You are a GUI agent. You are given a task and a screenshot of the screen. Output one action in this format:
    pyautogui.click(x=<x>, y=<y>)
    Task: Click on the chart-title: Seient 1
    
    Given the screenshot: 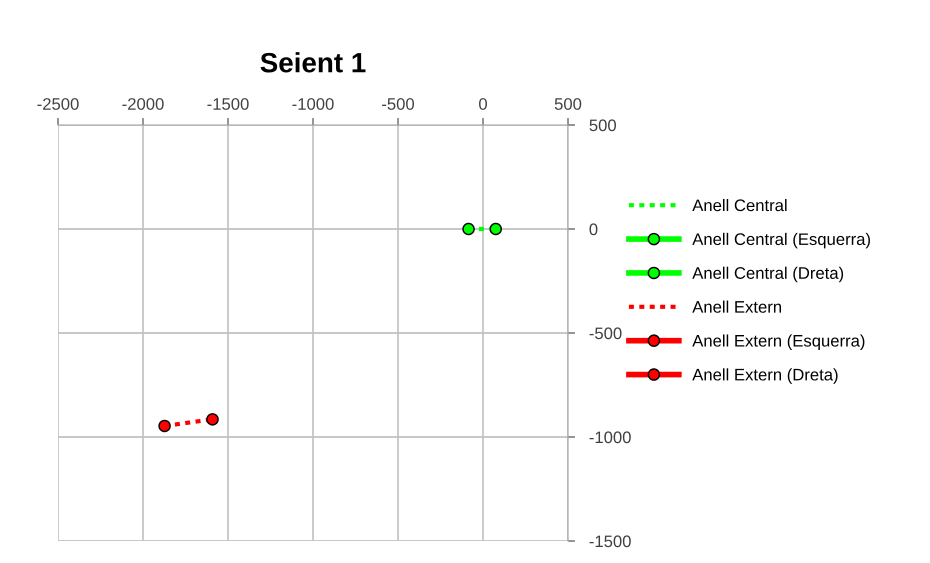 What is the action you would take?
    pyautogui.click(x=313, y=62)
    